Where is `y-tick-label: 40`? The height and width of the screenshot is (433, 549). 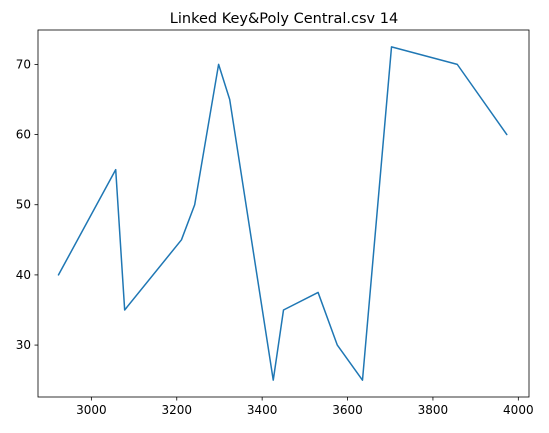 y-tick-label: 40 is located at coordinates (23, 275).